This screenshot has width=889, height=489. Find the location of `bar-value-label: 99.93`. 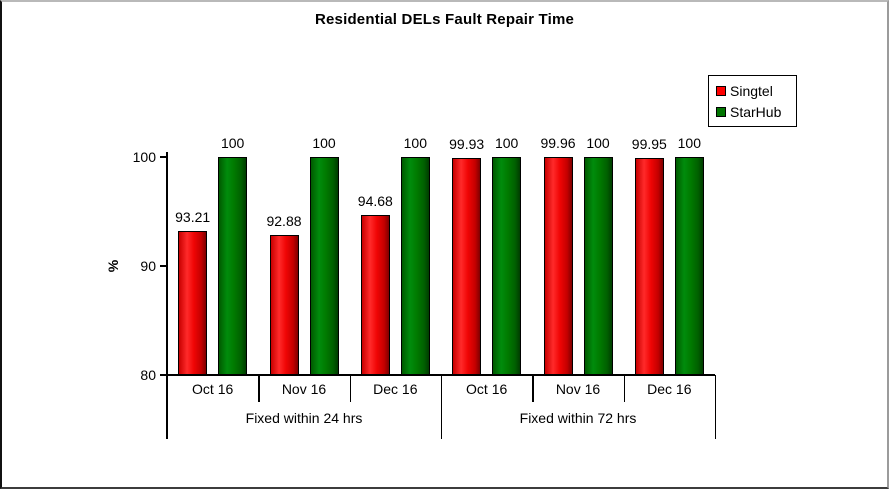

bar-value-label: 99.93 is located at coordinates (467, 143).